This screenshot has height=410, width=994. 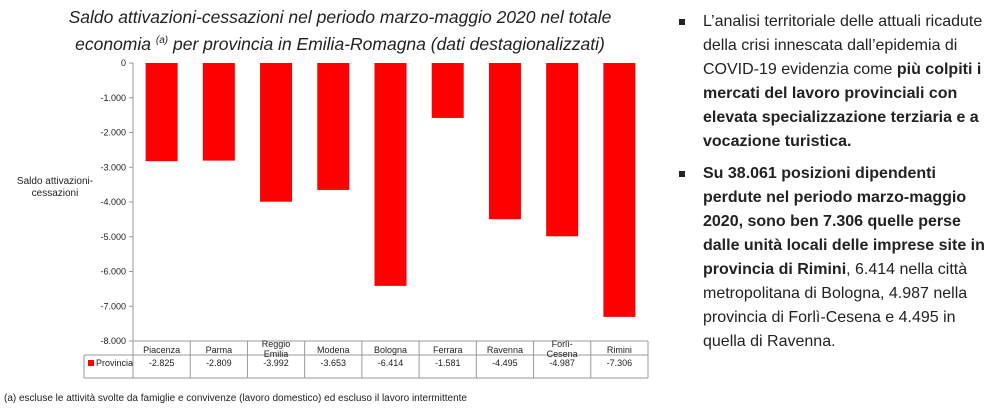 What do you see at coordinates (276, 344) in the screenshot?
I see `category-label: Reggio` at bounding box center [276, 344].